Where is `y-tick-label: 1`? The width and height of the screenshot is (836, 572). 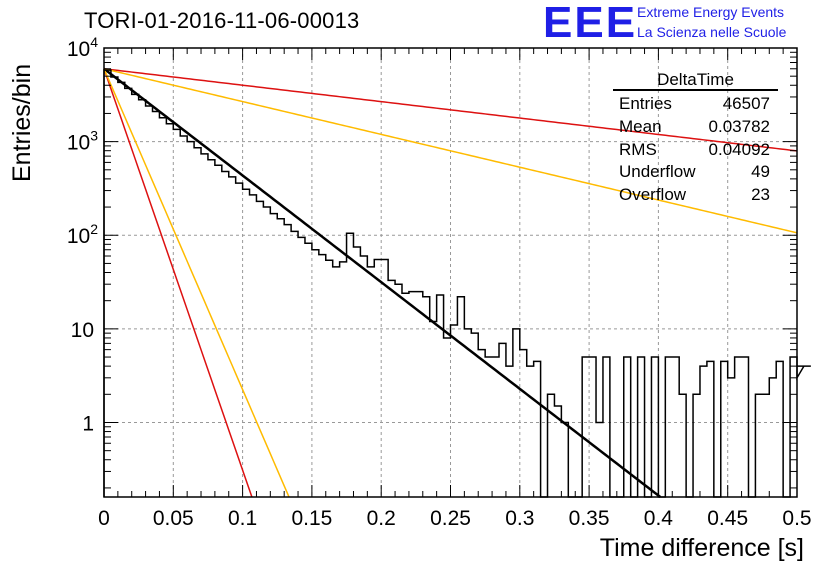
y-tick-label: 1 is located at coordinates (88, 423).